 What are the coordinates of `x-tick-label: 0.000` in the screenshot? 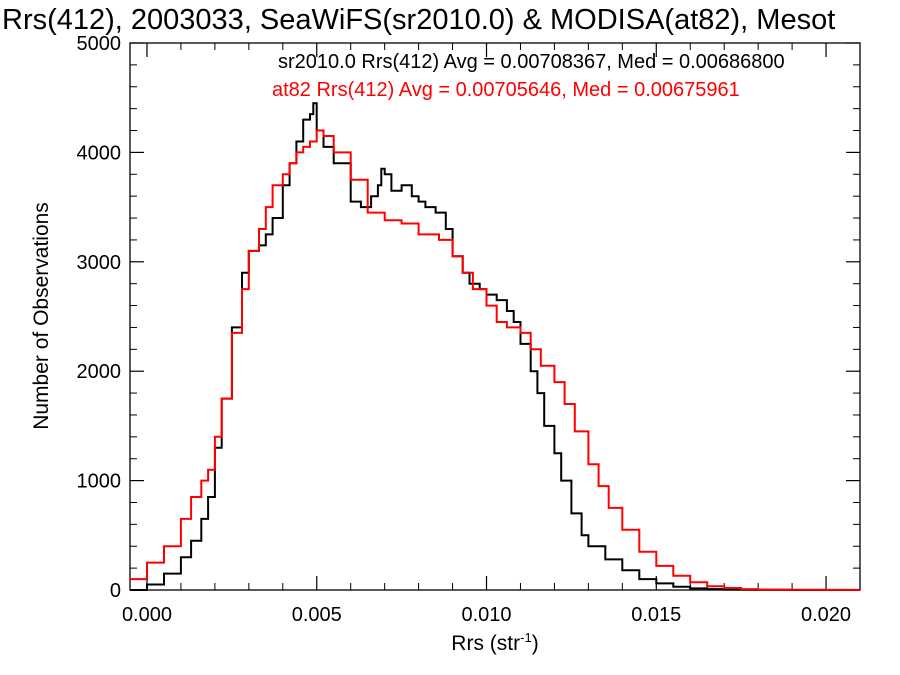 It's located at (147, 615).